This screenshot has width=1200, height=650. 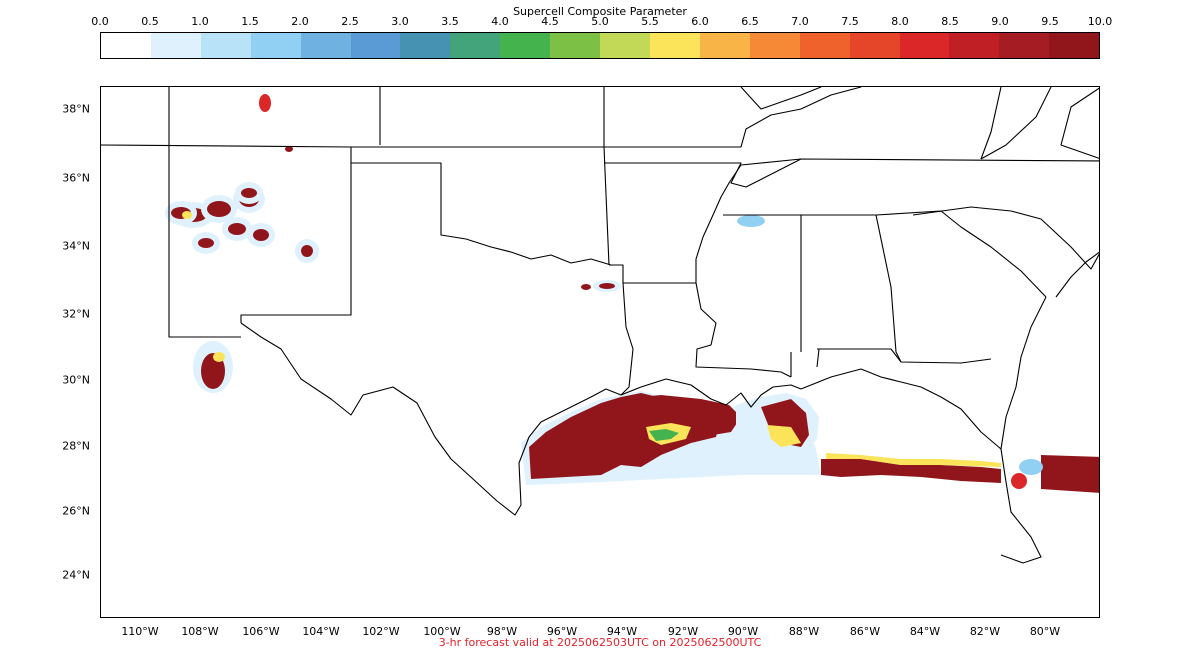 I want to click on colorbar-tick-label: 8.0, so click(x=900, y=21).